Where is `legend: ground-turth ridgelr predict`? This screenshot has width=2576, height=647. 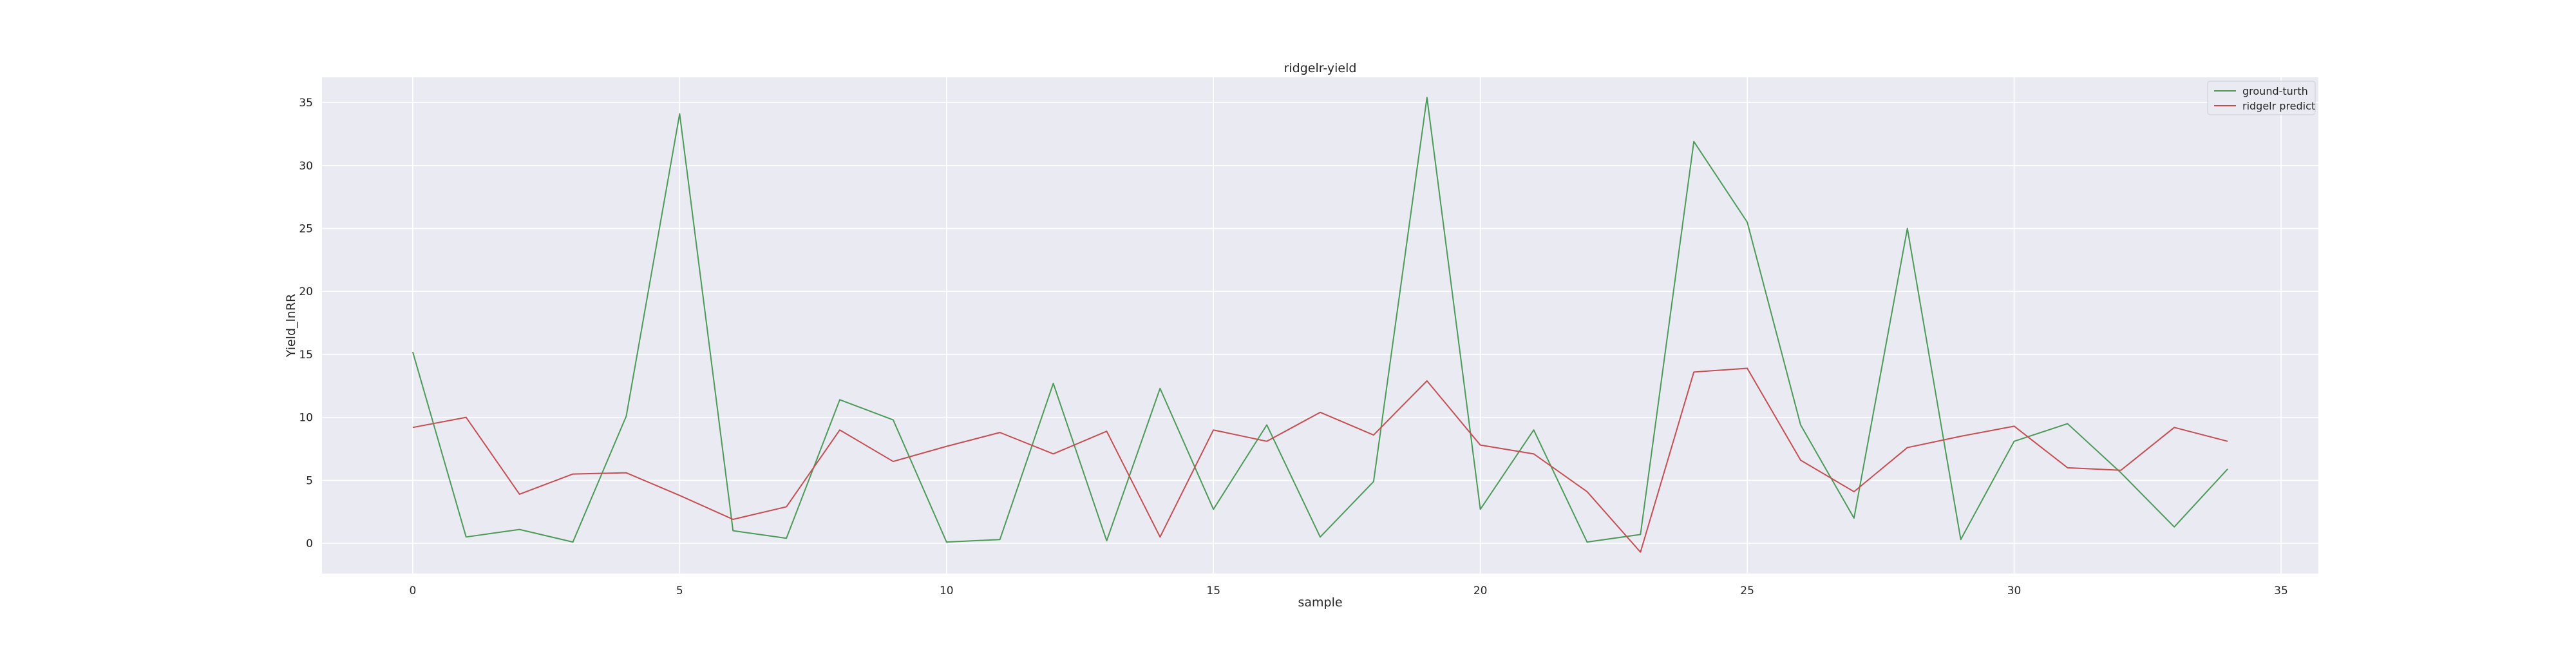
legend: ground-turth ridgelr predict is located at coordinates (2262, 98).